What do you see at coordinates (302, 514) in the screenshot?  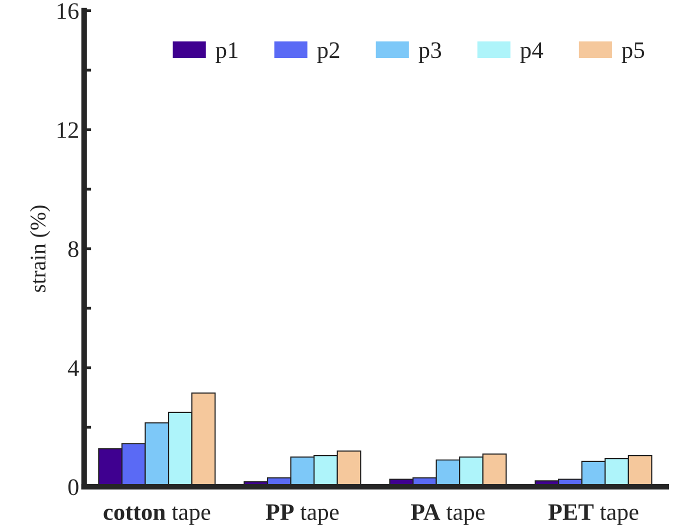 I see `x-tick-label: PP tape` at bounding box center [302, 514].